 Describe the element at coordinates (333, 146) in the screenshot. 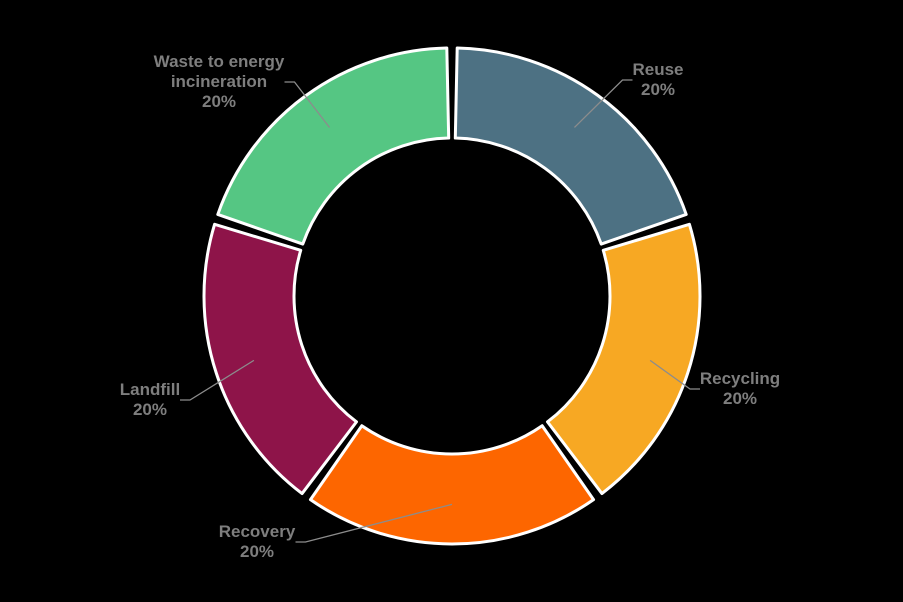

I see `donut-slice-waste-to-energy-incineration` at that location.